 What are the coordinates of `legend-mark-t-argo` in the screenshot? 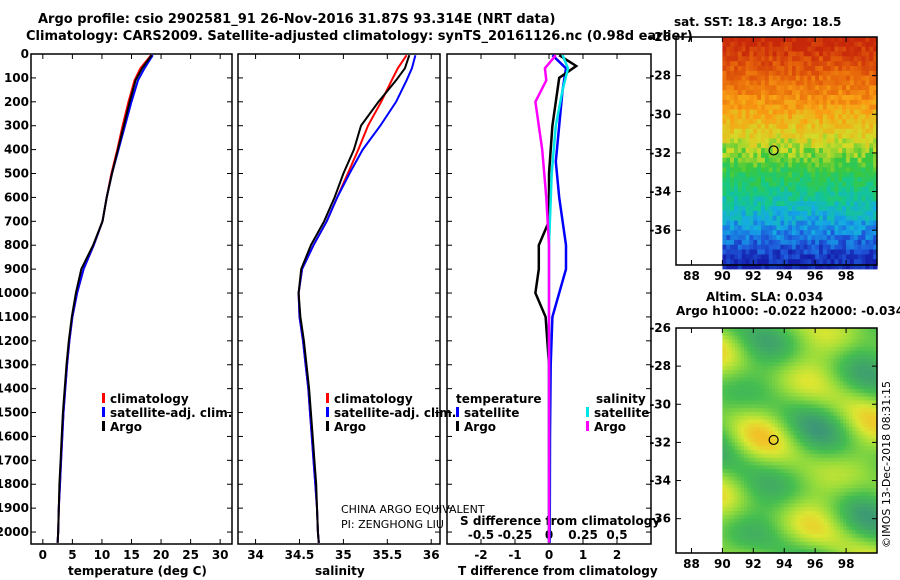 It's located at (457, 426).